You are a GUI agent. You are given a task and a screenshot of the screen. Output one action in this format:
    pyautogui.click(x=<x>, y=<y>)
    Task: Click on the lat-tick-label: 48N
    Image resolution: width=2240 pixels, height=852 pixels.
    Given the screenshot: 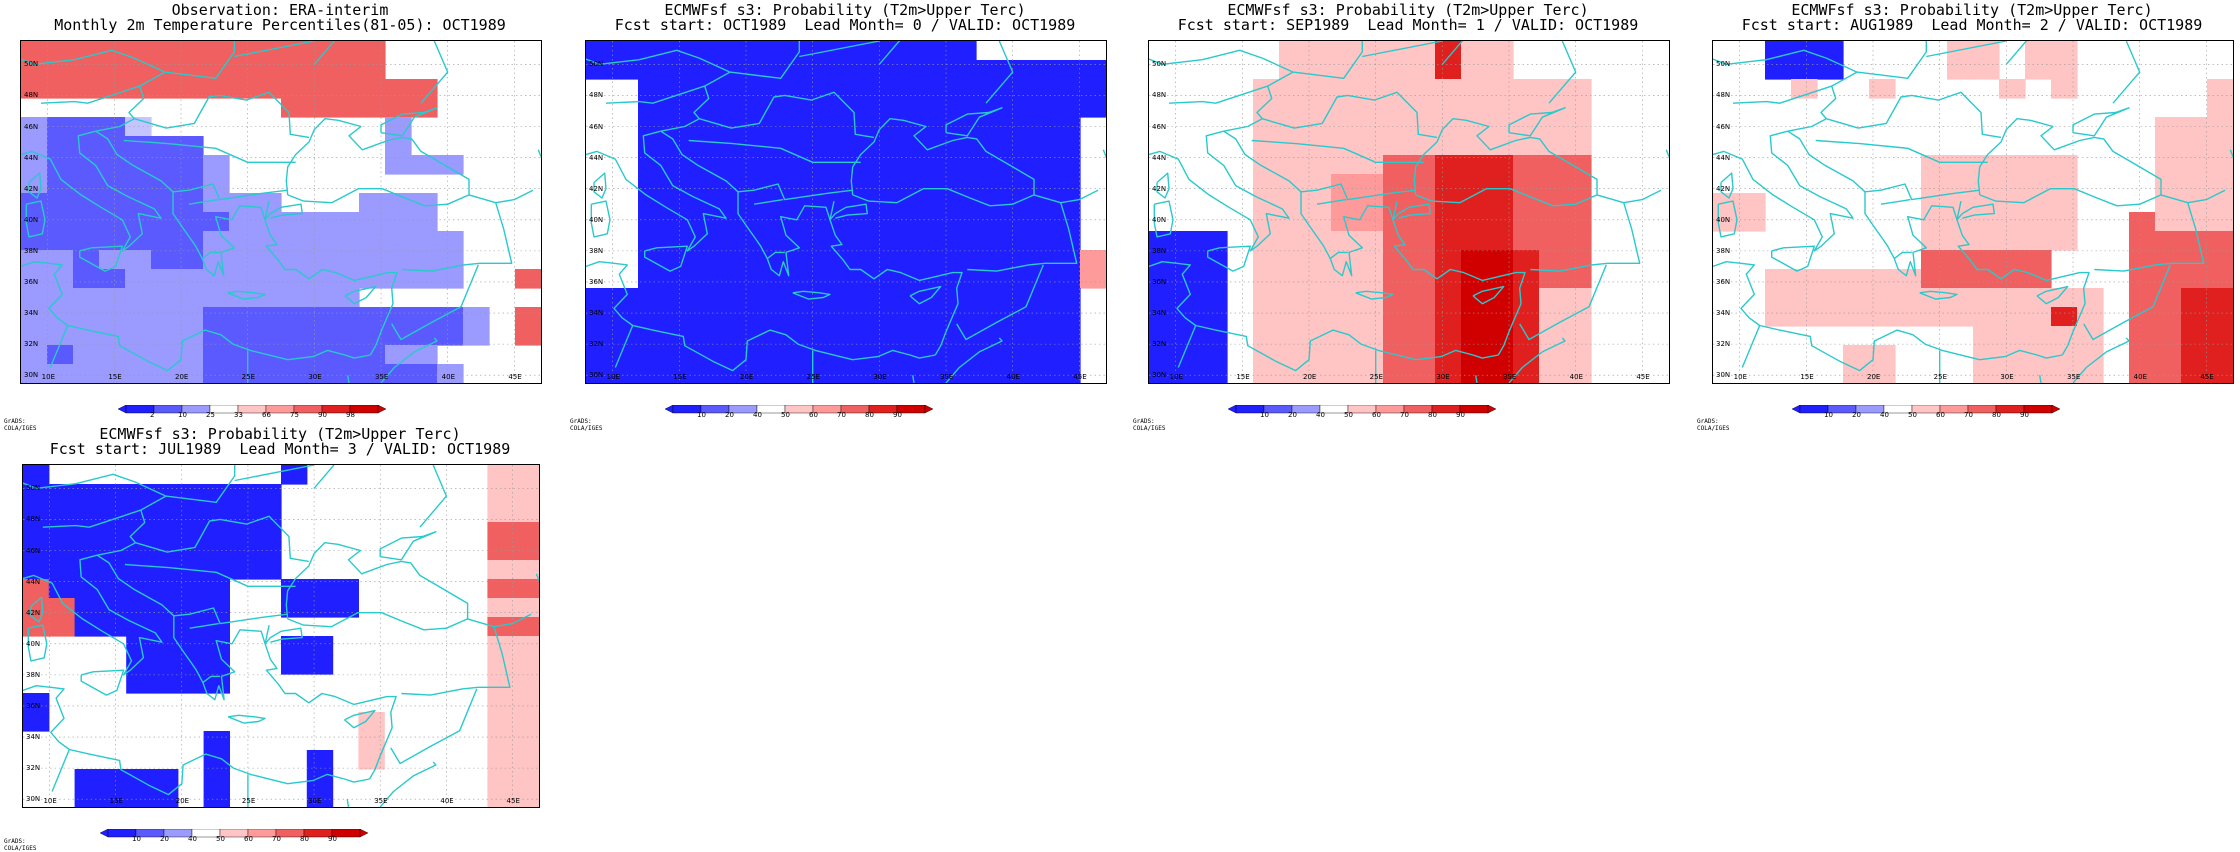 What is the action you would take?
    pyautogui.click(x=1723, y=95)
    